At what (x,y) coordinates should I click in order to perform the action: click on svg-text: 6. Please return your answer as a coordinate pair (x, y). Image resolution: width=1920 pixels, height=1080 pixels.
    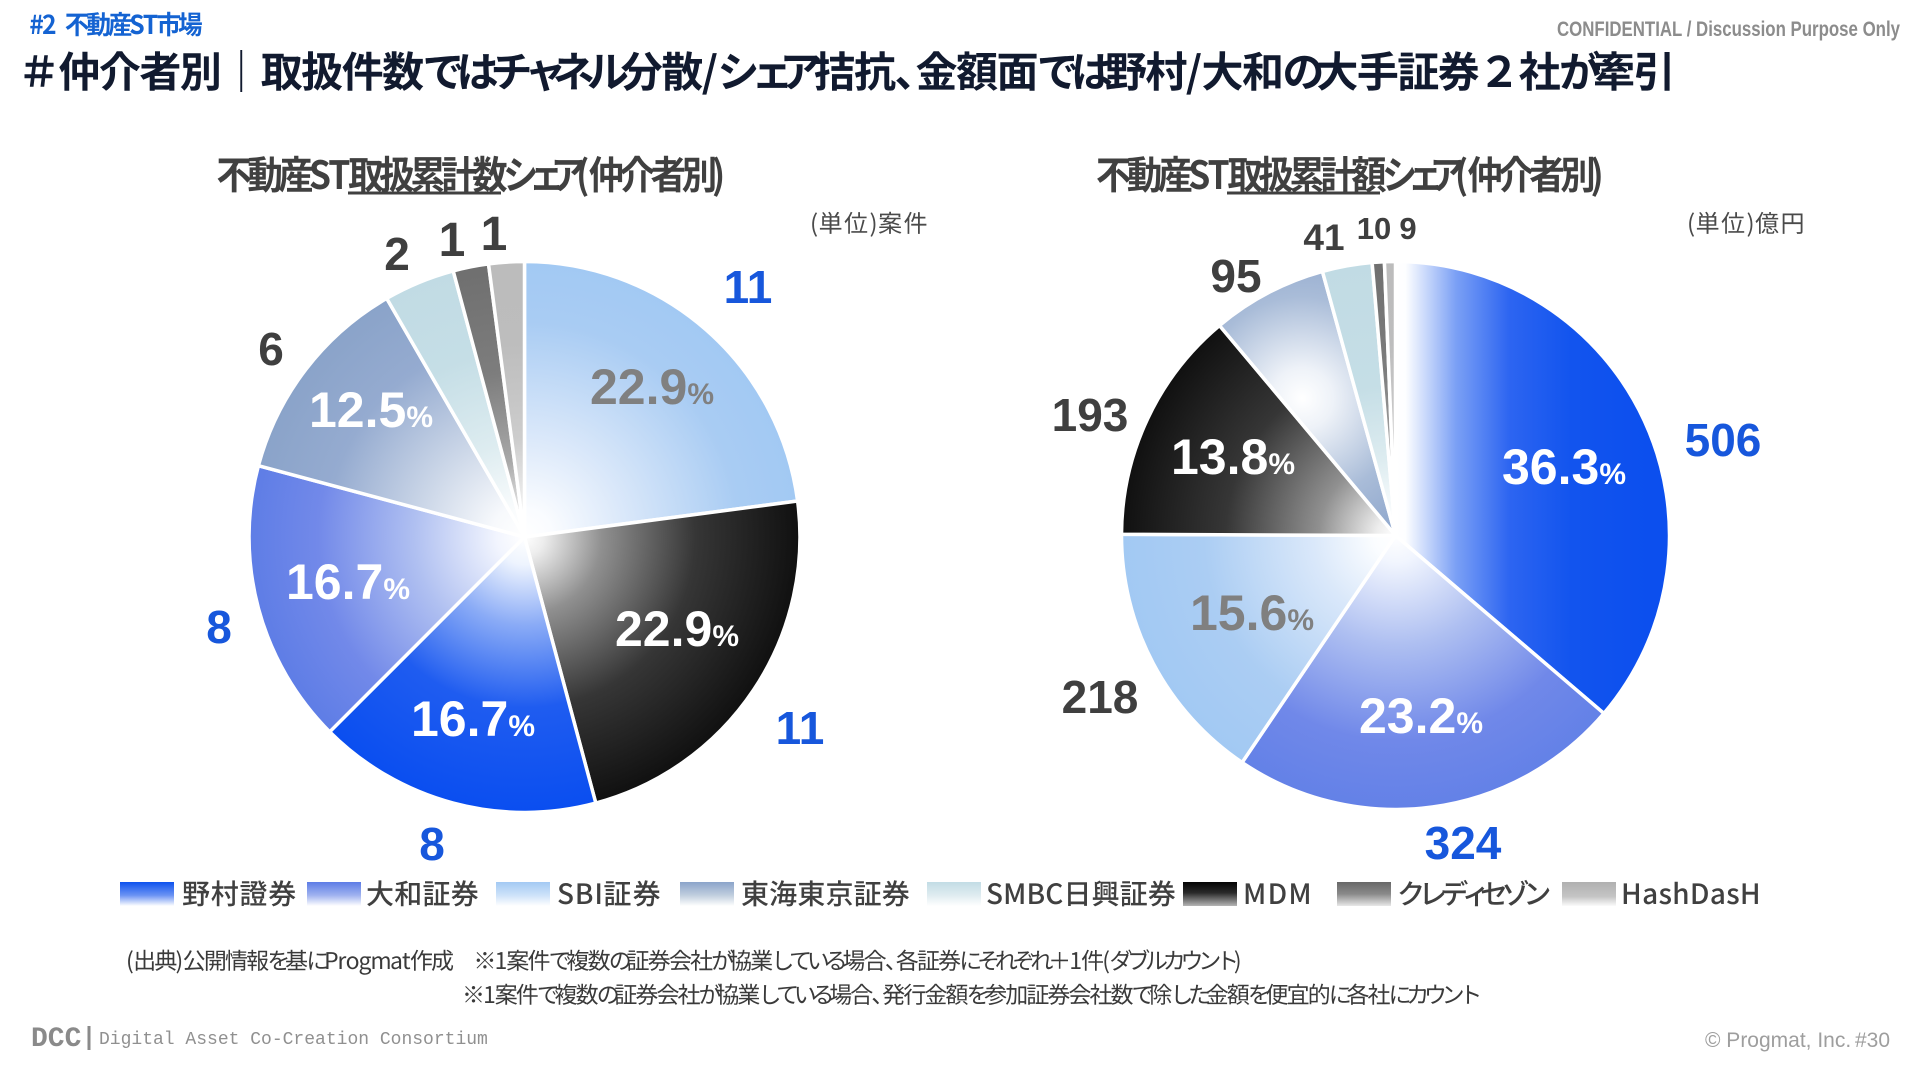
    Looking at the image, I should click on (271, 349).